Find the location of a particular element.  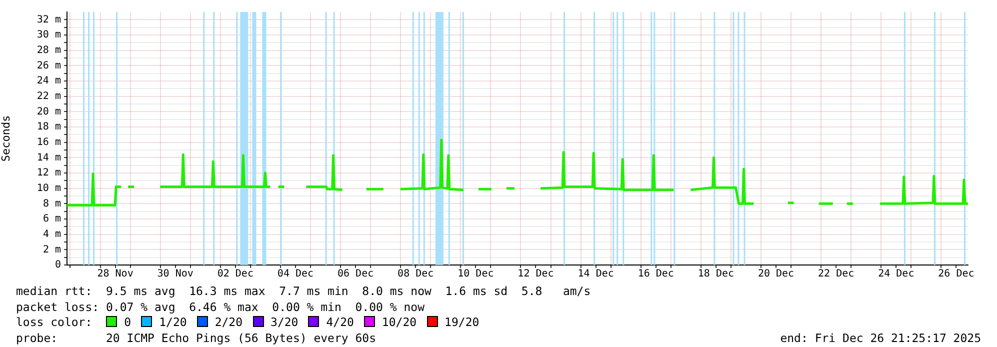

legend-title: loss color: is located at coordinates (54, 322).